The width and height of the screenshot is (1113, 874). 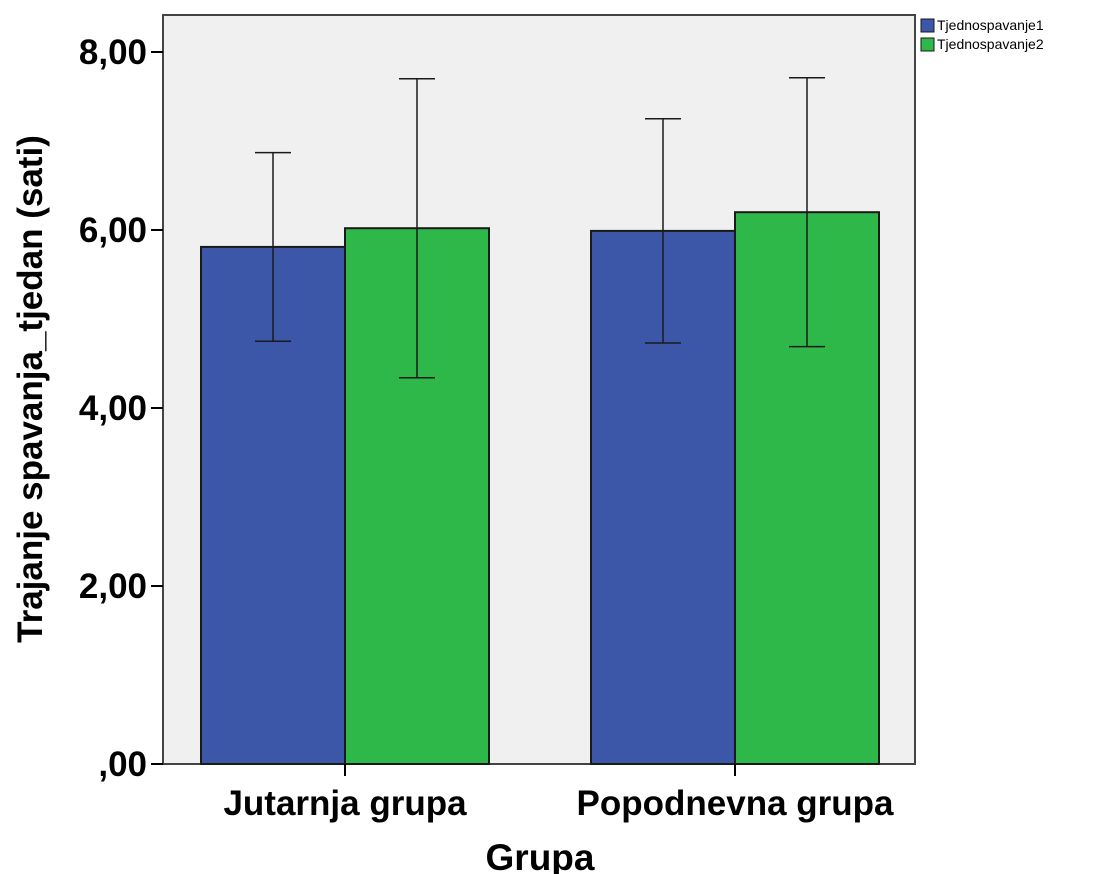 I want to click on legend-label: Tjednospavanje2, so click(x=990, y=44).